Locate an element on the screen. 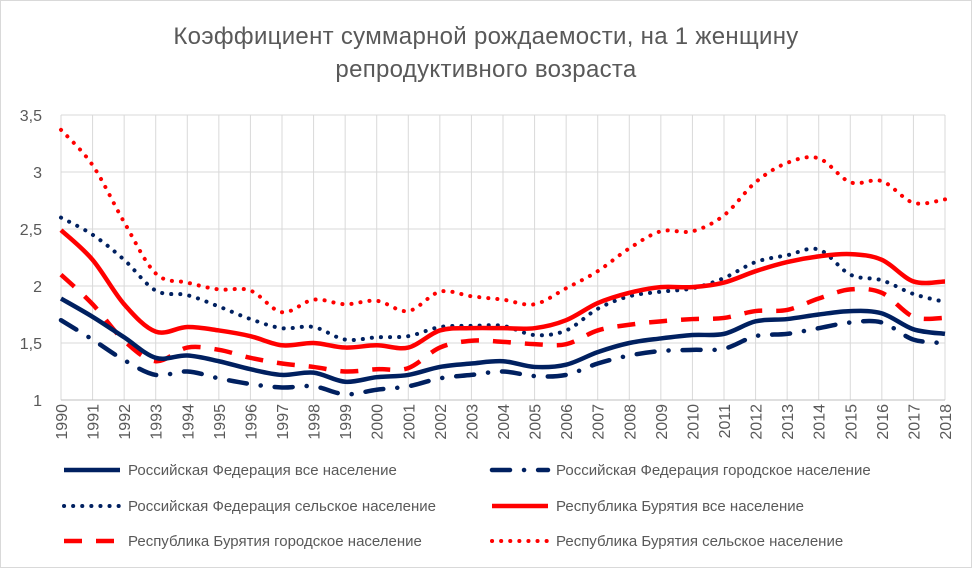  x-tick-label: 1999 is located at coordinates (346, 422).